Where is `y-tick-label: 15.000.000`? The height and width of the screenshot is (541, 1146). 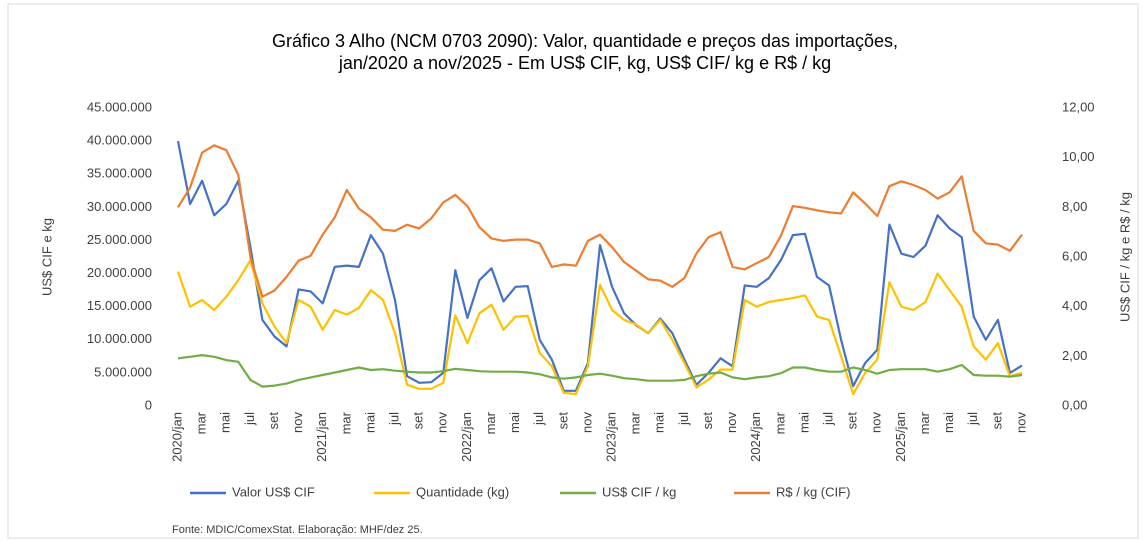 y-tick-label: 15.000.000 is located at coordinates (119, 305).